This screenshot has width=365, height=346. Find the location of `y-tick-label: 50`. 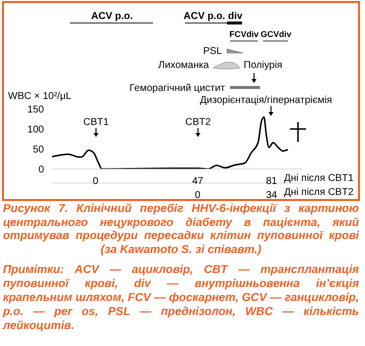

y-tick-label: 50 is located at coordinates (38, 150).